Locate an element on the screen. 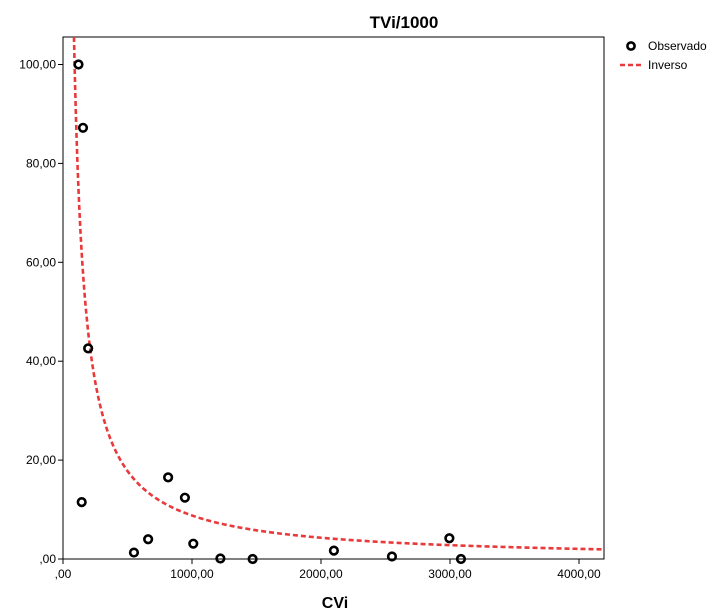 Image resolution: width=716 pixels, height=616 pixels. legend-item-observado: Observado is located at coordinates (666, 46).